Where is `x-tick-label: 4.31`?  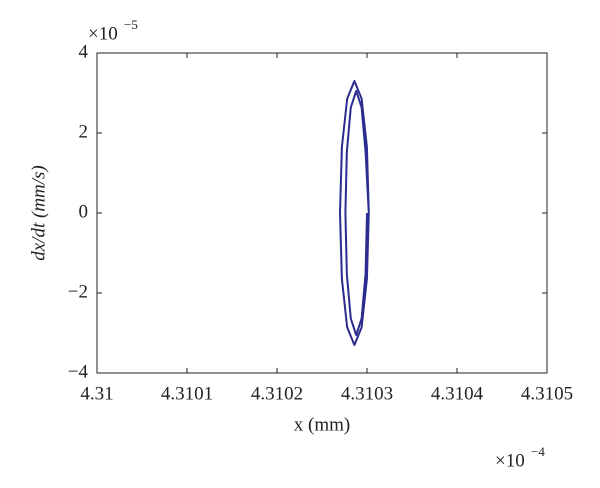
x-tick-label: 4.31 is located at coordinates (96, 393).